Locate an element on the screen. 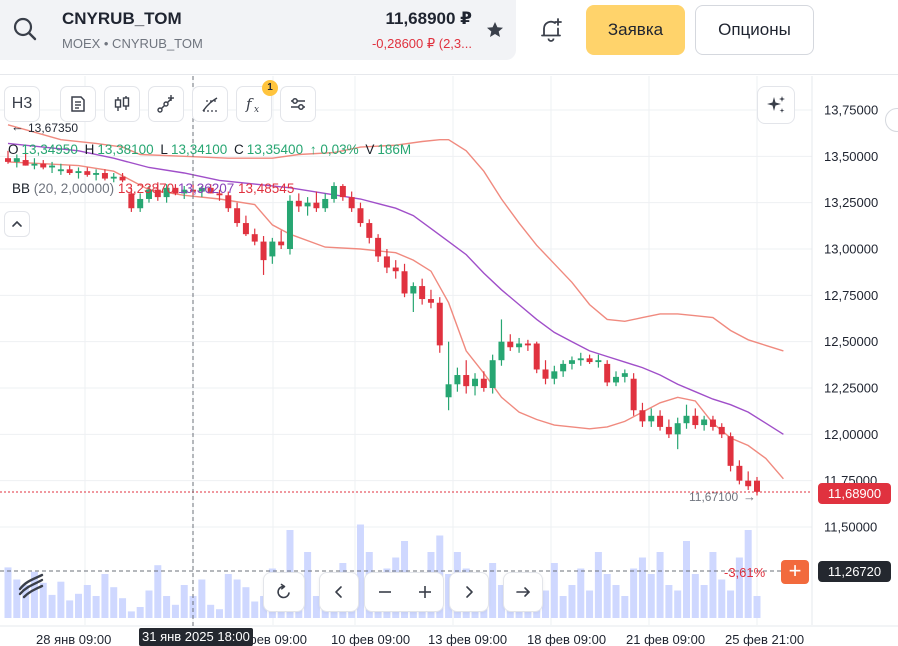  ohlc-close-label: C is located at coordinates (239, 149).